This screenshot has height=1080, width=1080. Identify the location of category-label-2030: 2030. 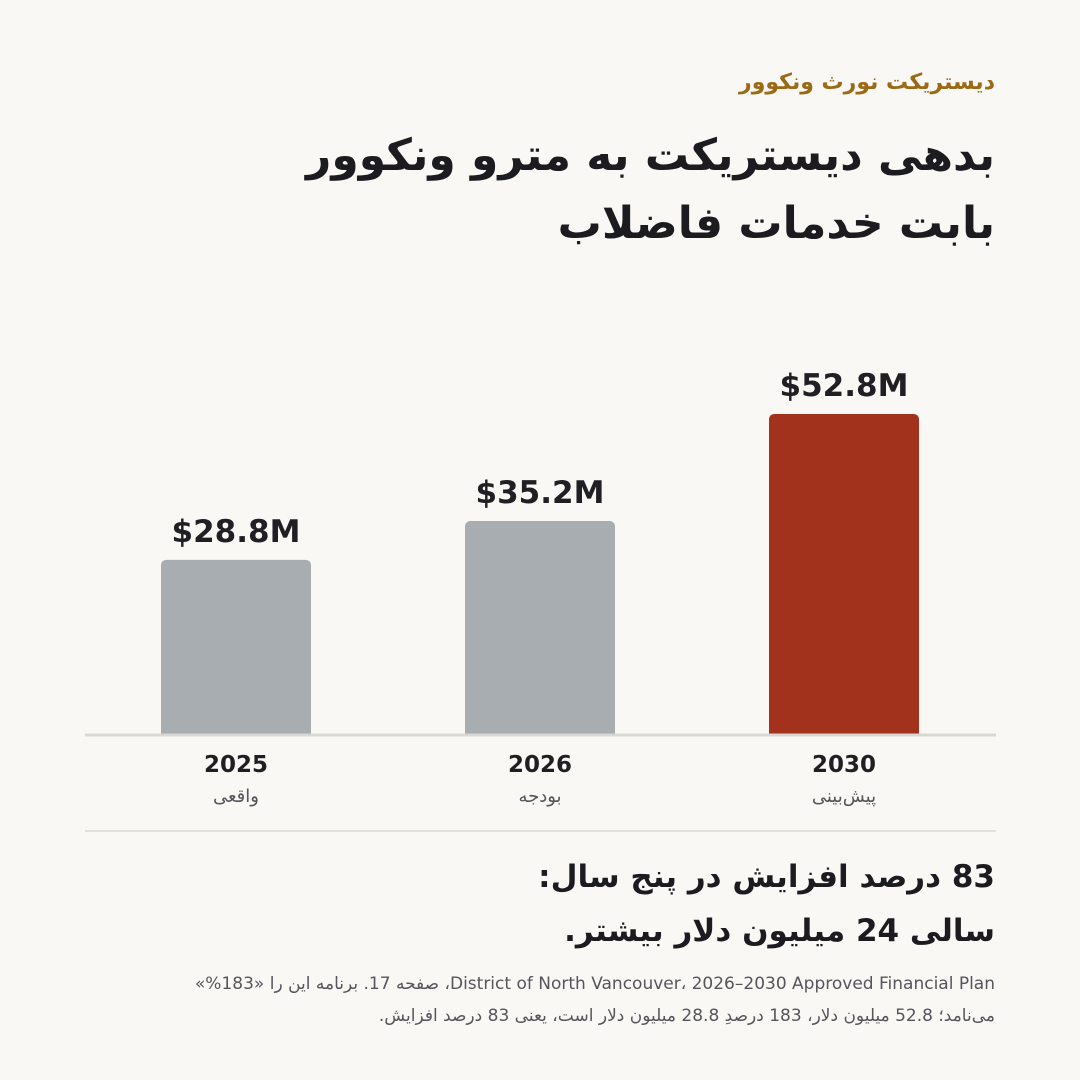
(844, 765).